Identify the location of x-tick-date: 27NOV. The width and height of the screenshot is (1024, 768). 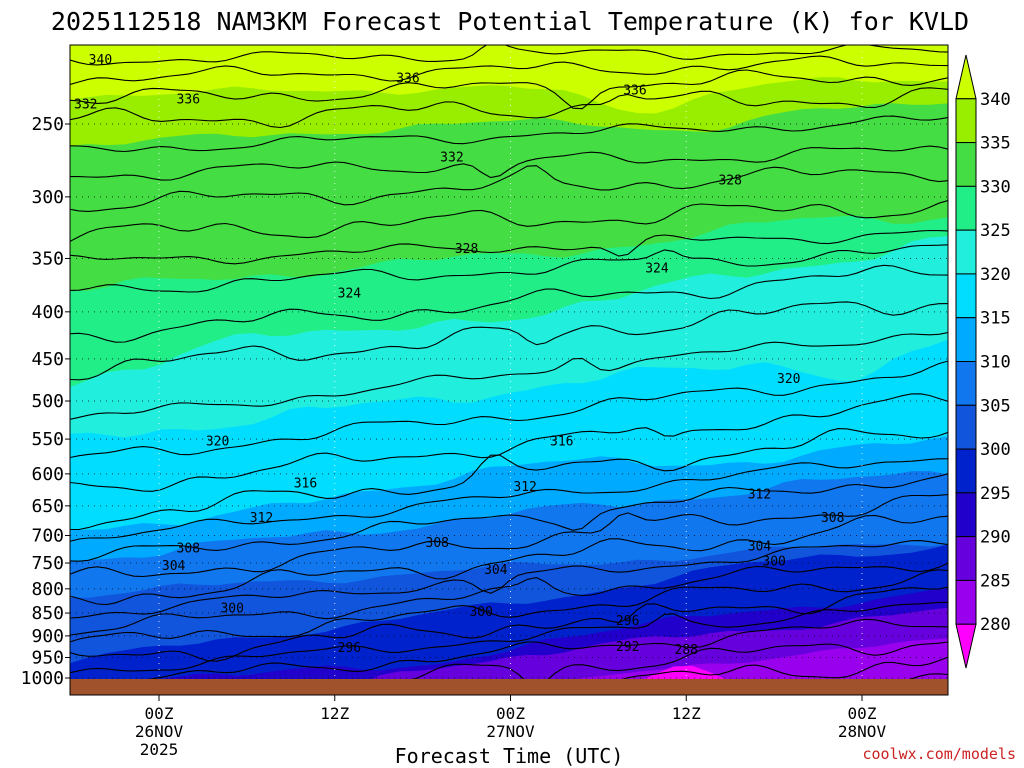
(510, 731).